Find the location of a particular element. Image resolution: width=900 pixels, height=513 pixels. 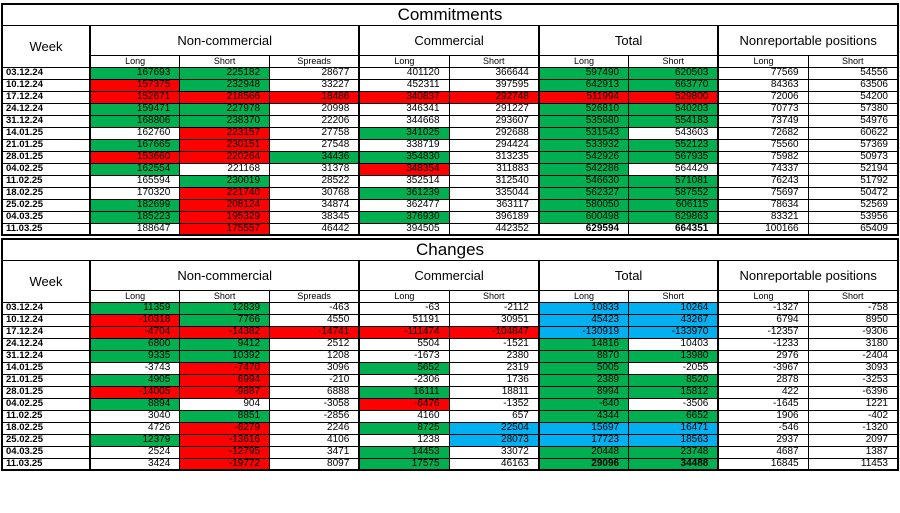

value-cell: 75982 is located at coordinates (763, 157).